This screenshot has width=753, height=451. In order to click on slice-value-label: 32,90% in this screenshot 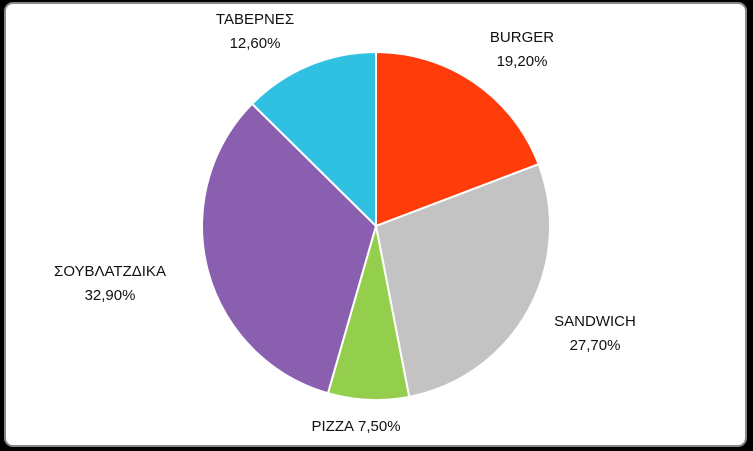, I will do `click(110, 295)`.